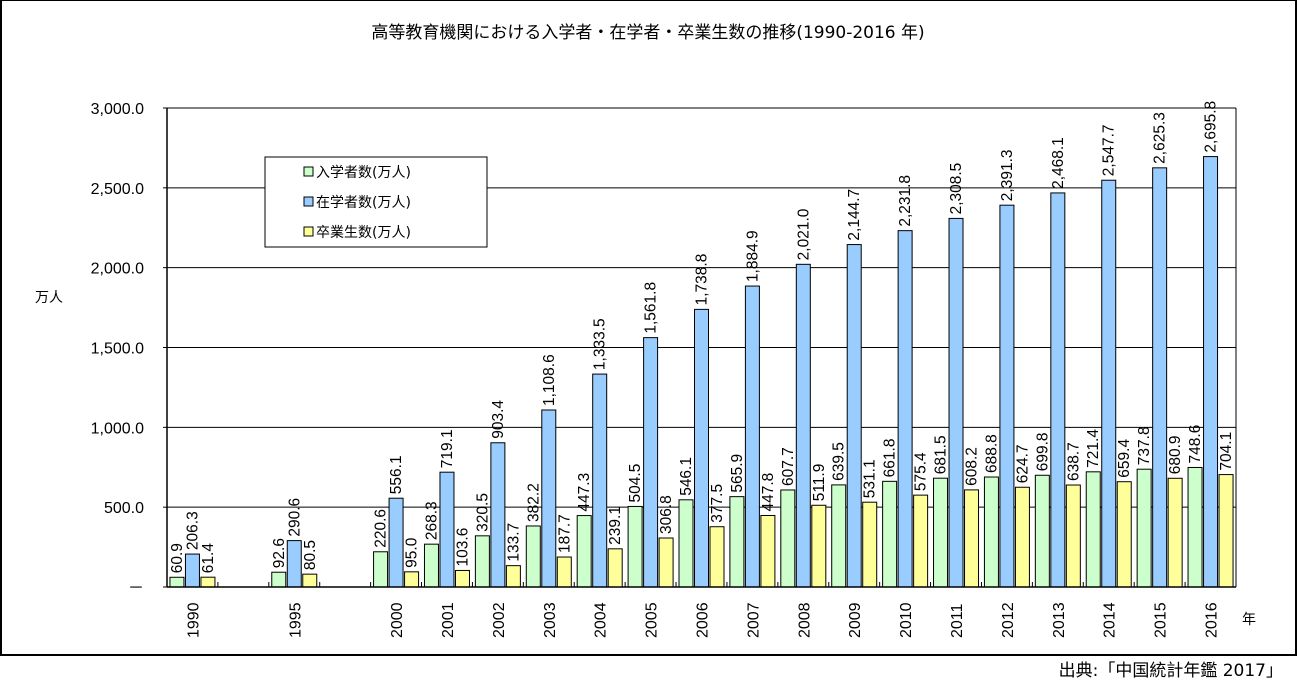 This screenshot has height=682, width=1297. What do you see at coordinates (117, 428) in the screenshot?
I see `y-tick-label: 1,000.0` at bounding box center [117, 428].